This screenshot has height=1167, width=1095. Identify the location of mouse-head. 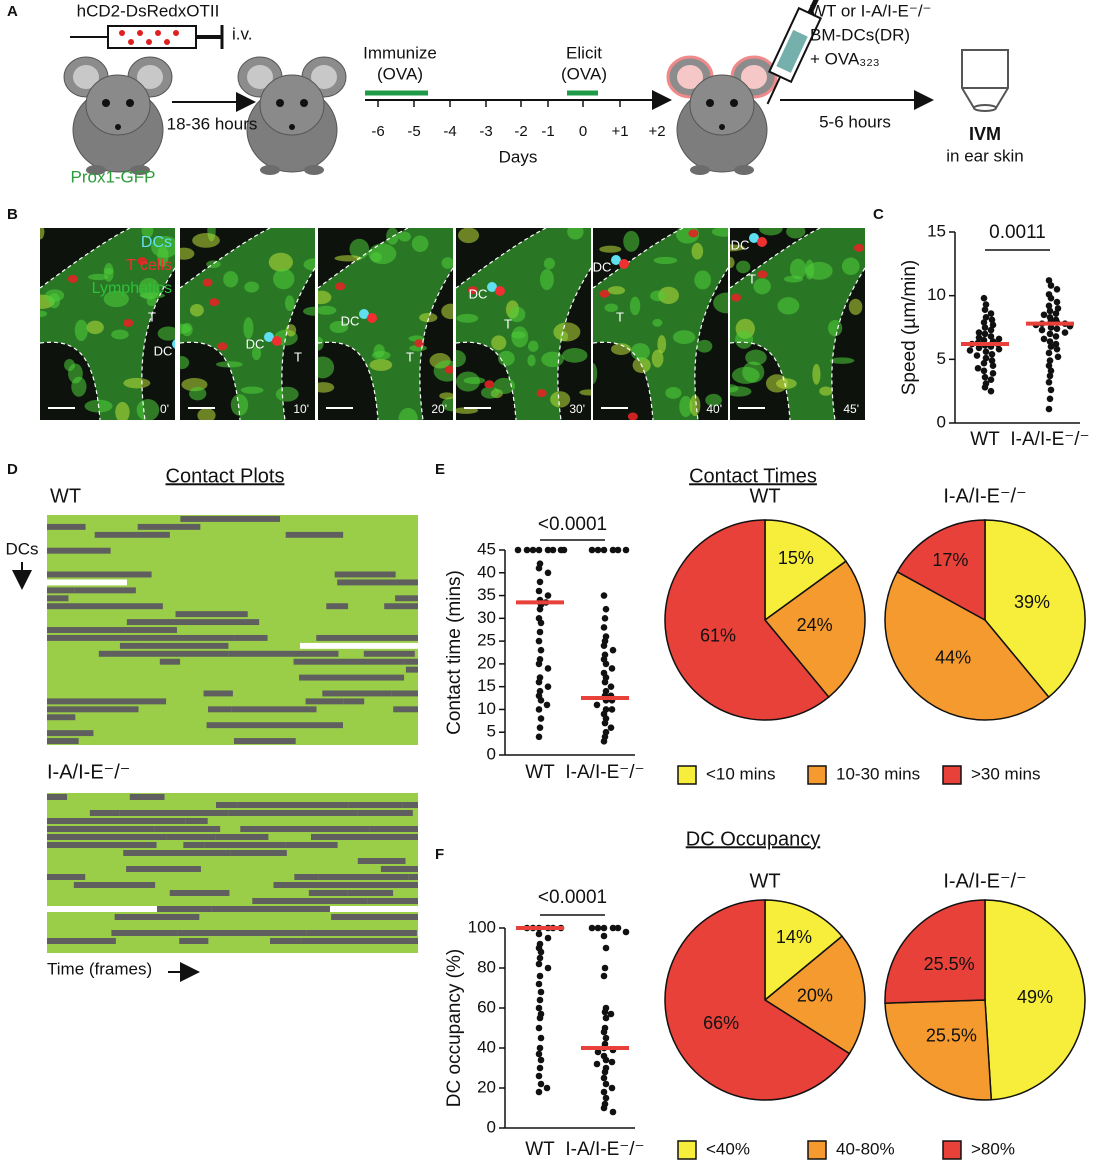
(722, 105).